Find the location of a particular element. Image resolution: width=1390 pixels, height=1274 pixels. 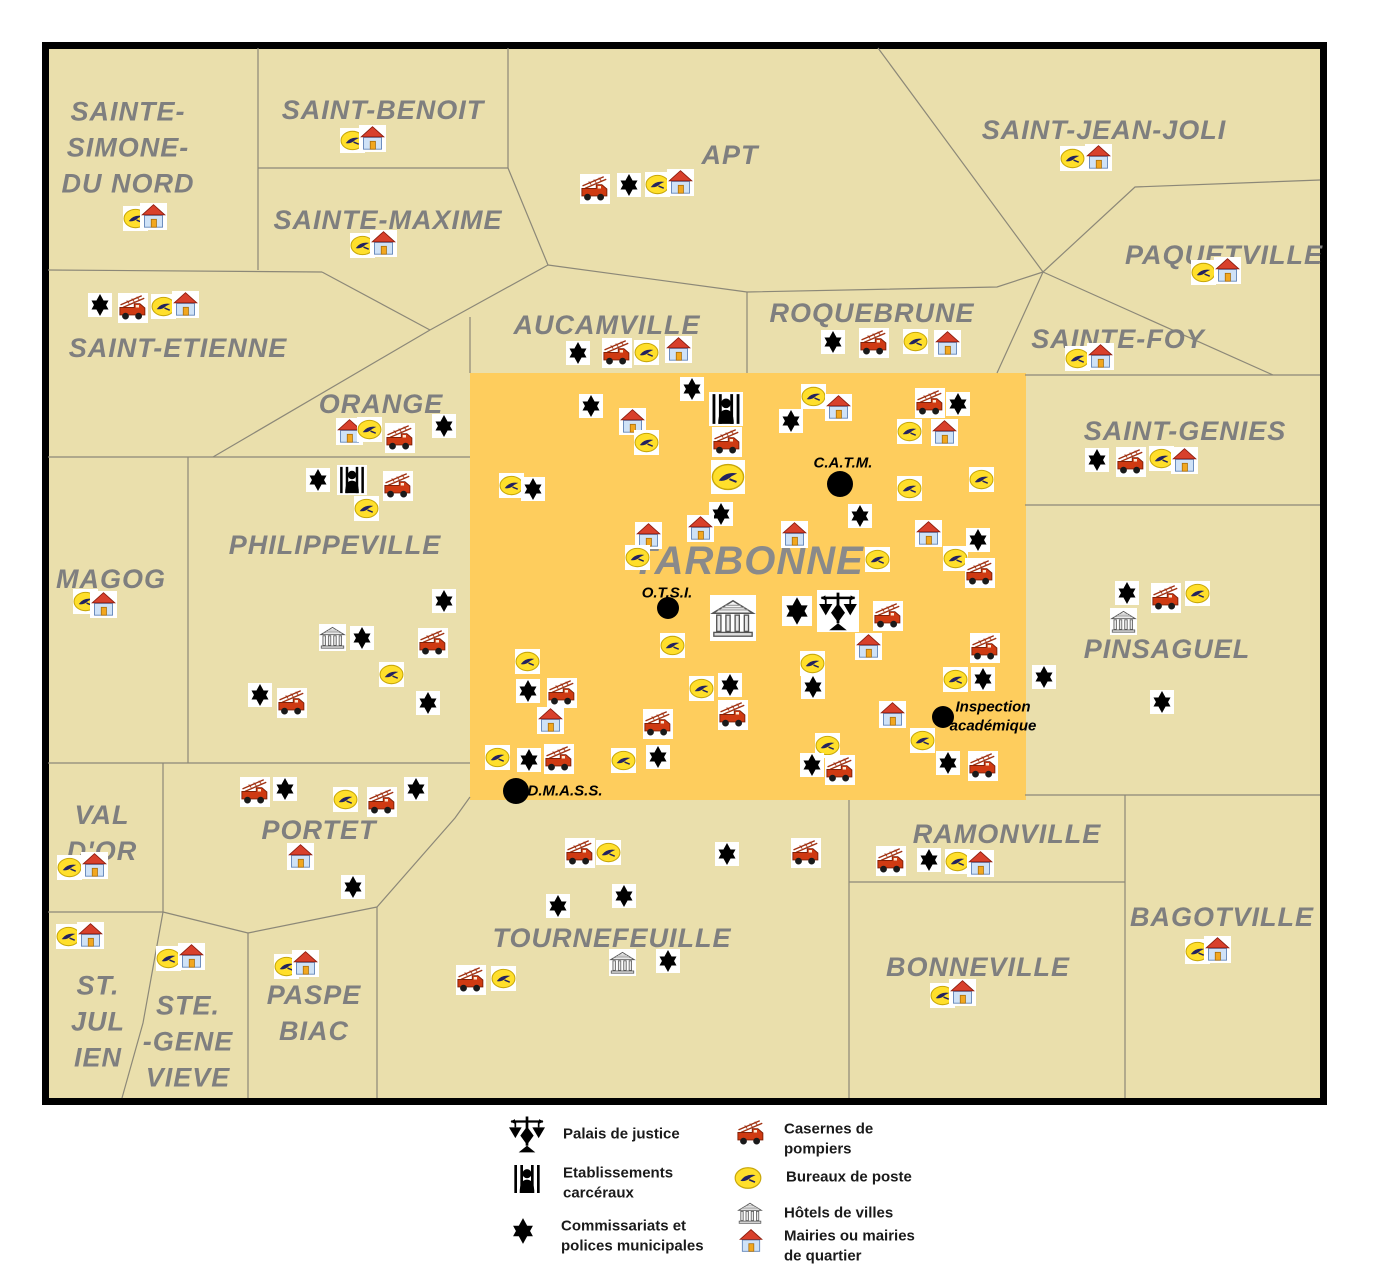

poi-dot-inspection-acad-mique is located at coordinates (943, 717).